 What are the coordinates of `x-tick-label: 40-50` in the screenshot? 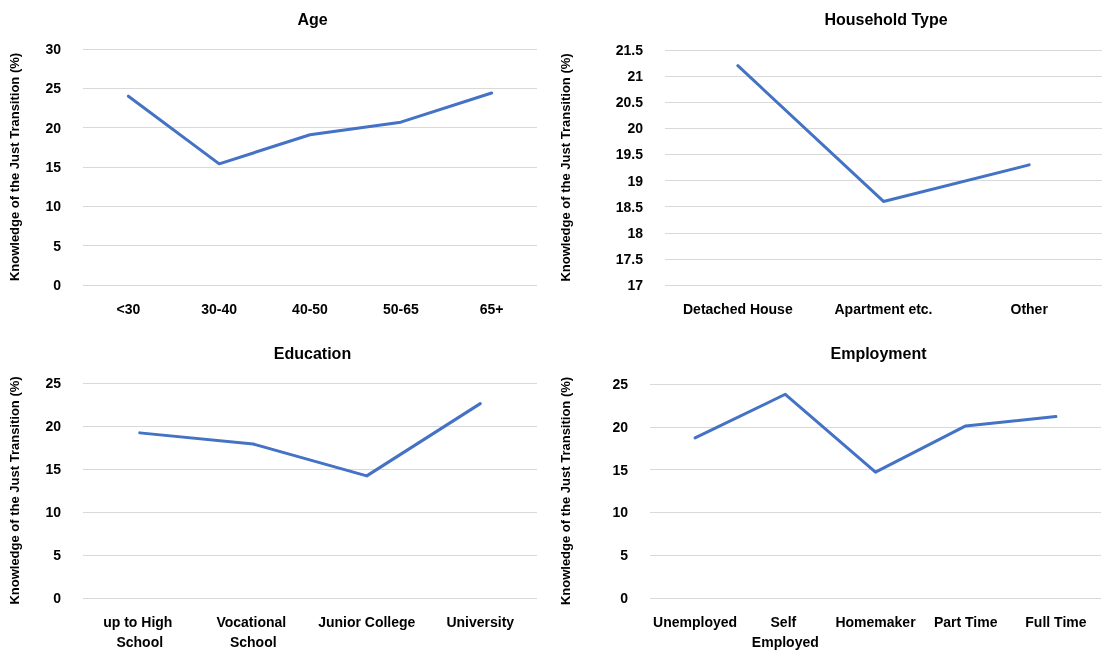 It's located at (310, 309).